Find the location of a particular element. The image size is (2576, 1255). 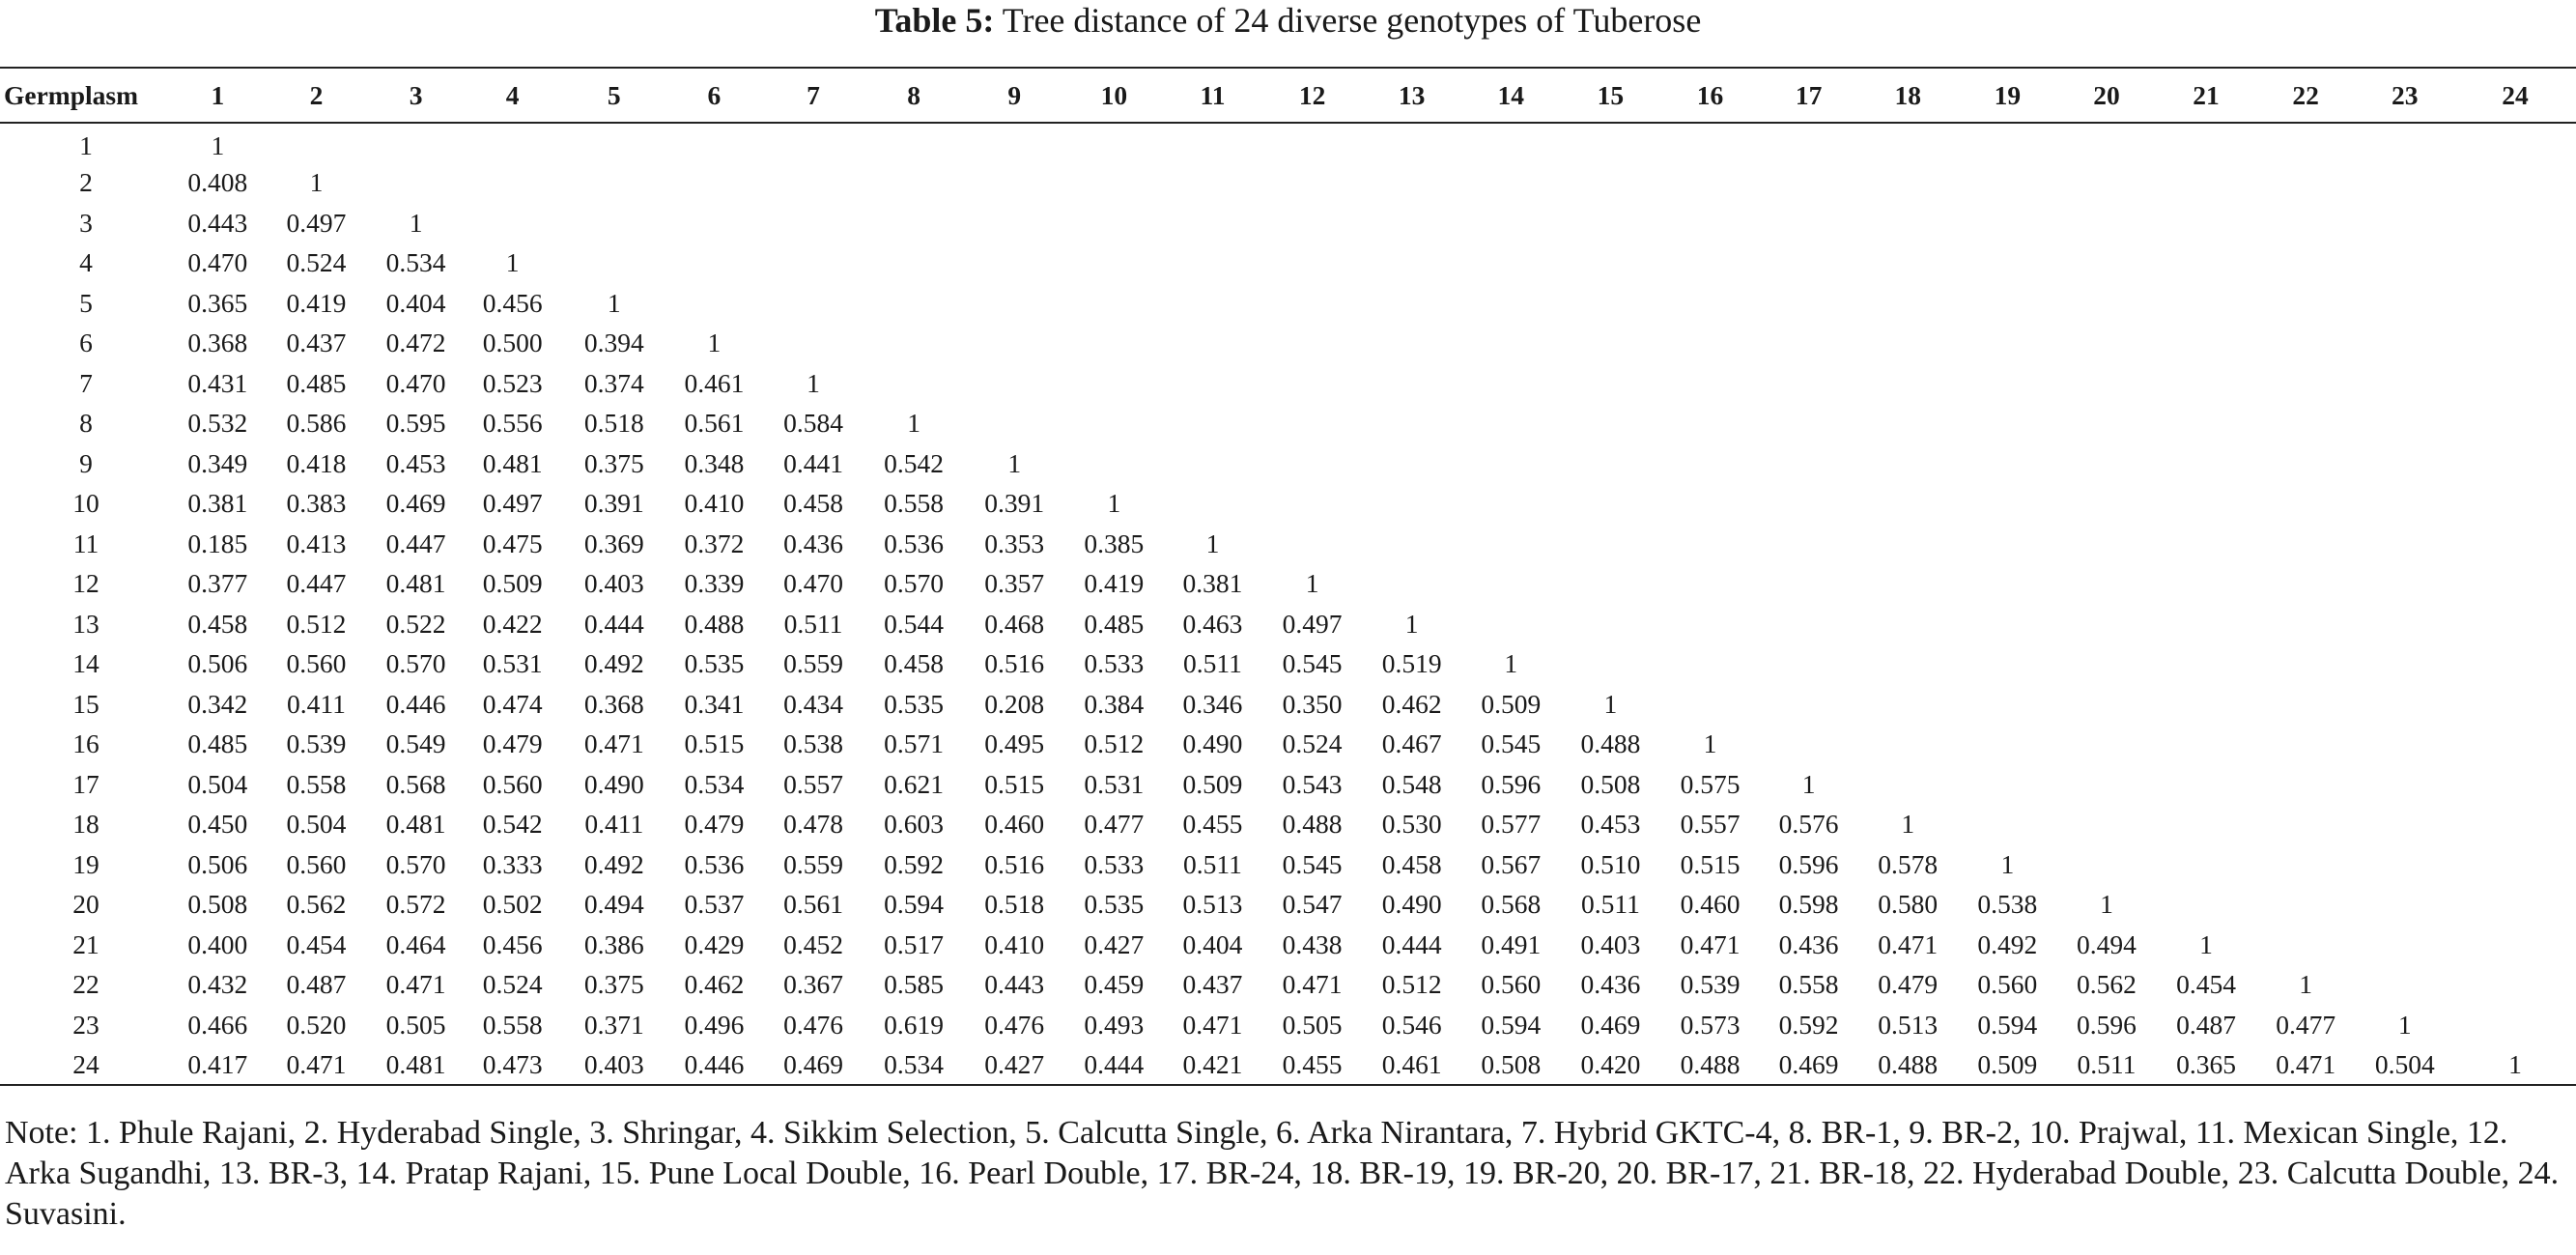

table-cell: 0.479 is located at coordinates (1908, 985).